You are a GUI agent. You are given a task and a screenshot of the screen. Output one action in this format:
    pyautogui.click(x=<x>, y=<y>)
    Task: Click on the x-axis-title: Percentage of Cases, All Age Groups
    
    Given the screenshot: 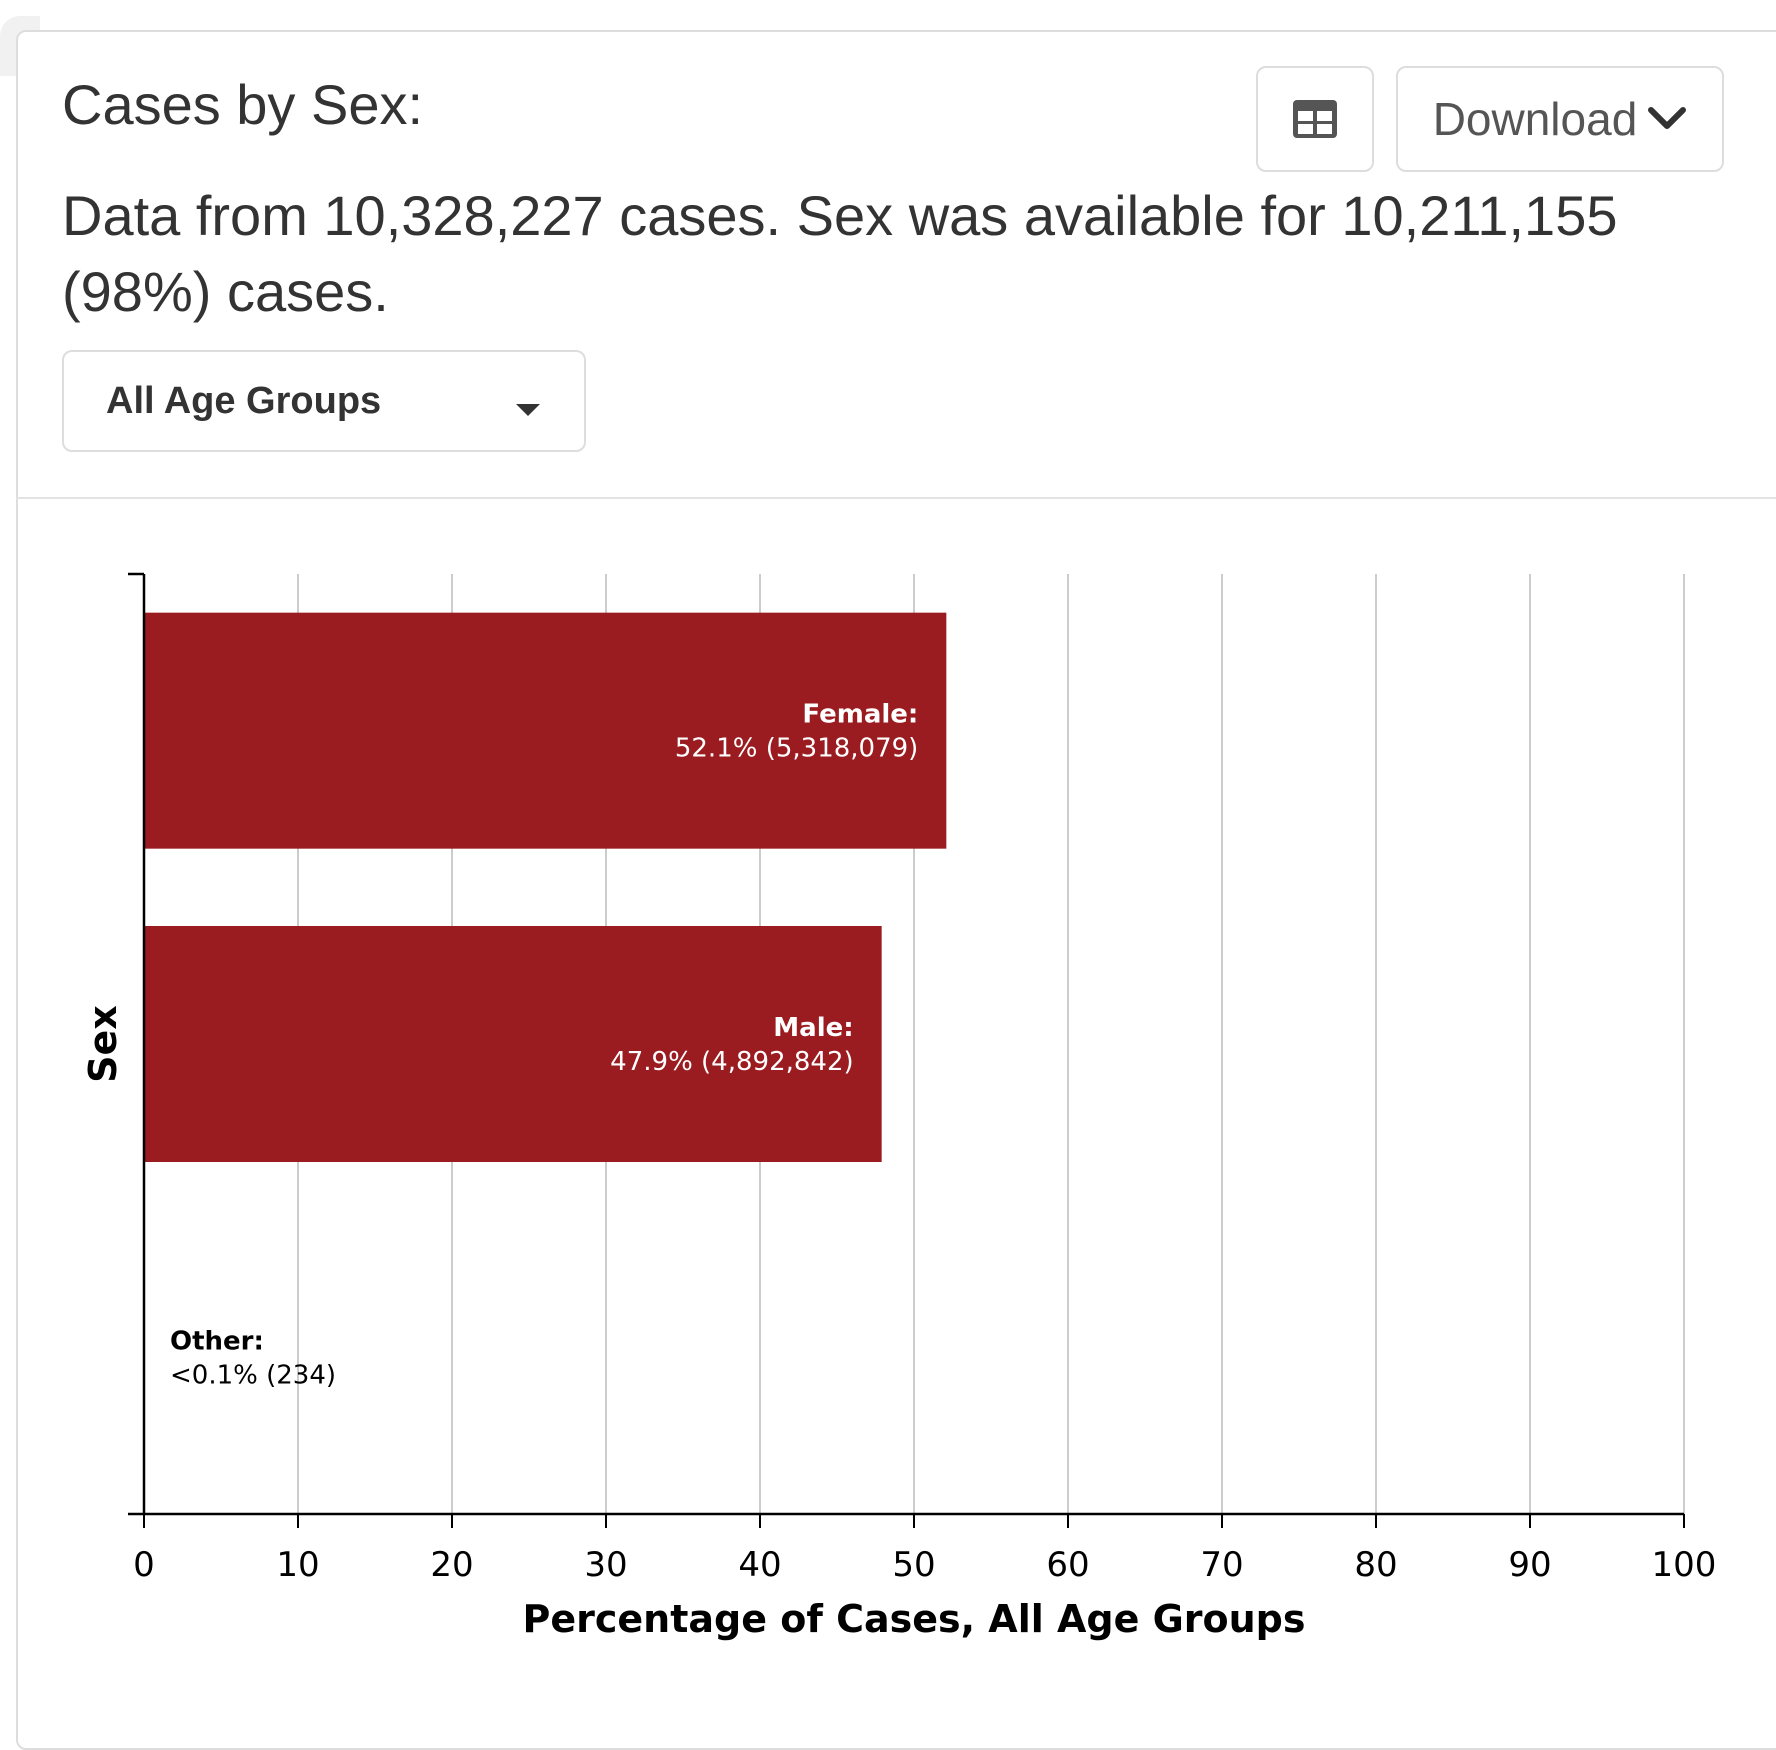 What is the action you would take?
    pyautogui.click(x=913, y=1619)
    